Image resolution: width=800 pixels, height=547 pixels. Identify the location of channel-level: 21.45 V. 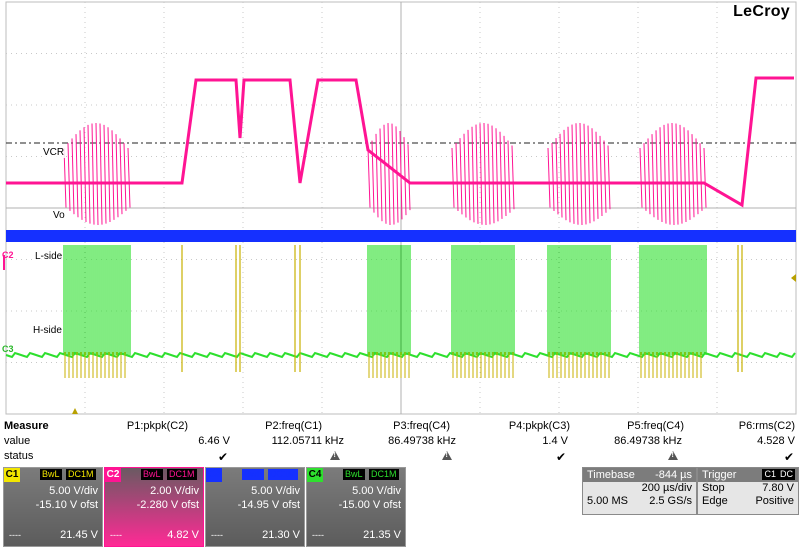
(79, 535).